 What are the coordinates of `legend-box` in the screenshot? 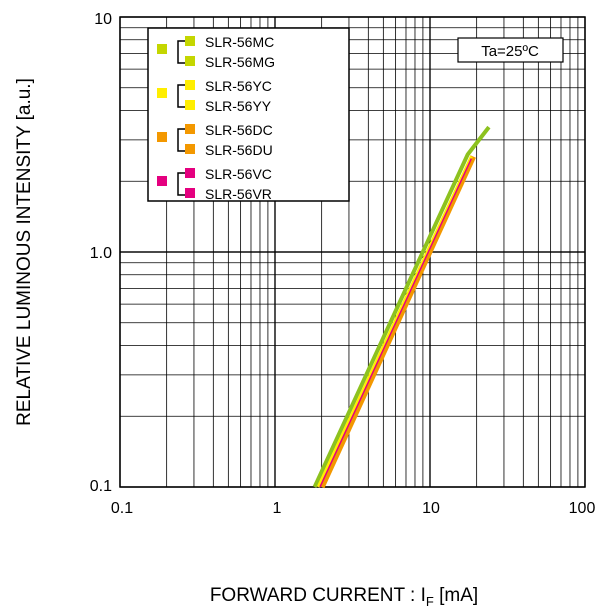 It's located at (248, 114).